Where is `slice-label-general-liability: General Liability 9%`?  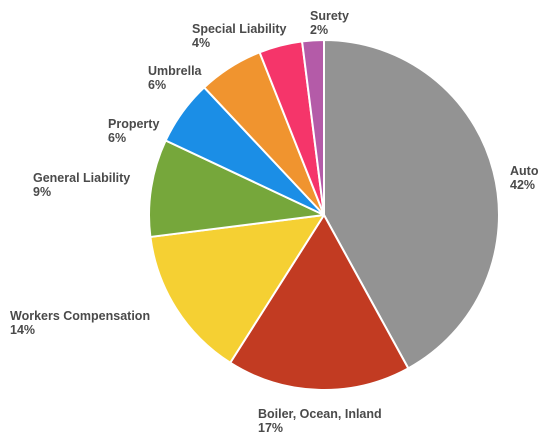
slice-label-general-liability: General Liability 9% is located at coordinates (81, 185).